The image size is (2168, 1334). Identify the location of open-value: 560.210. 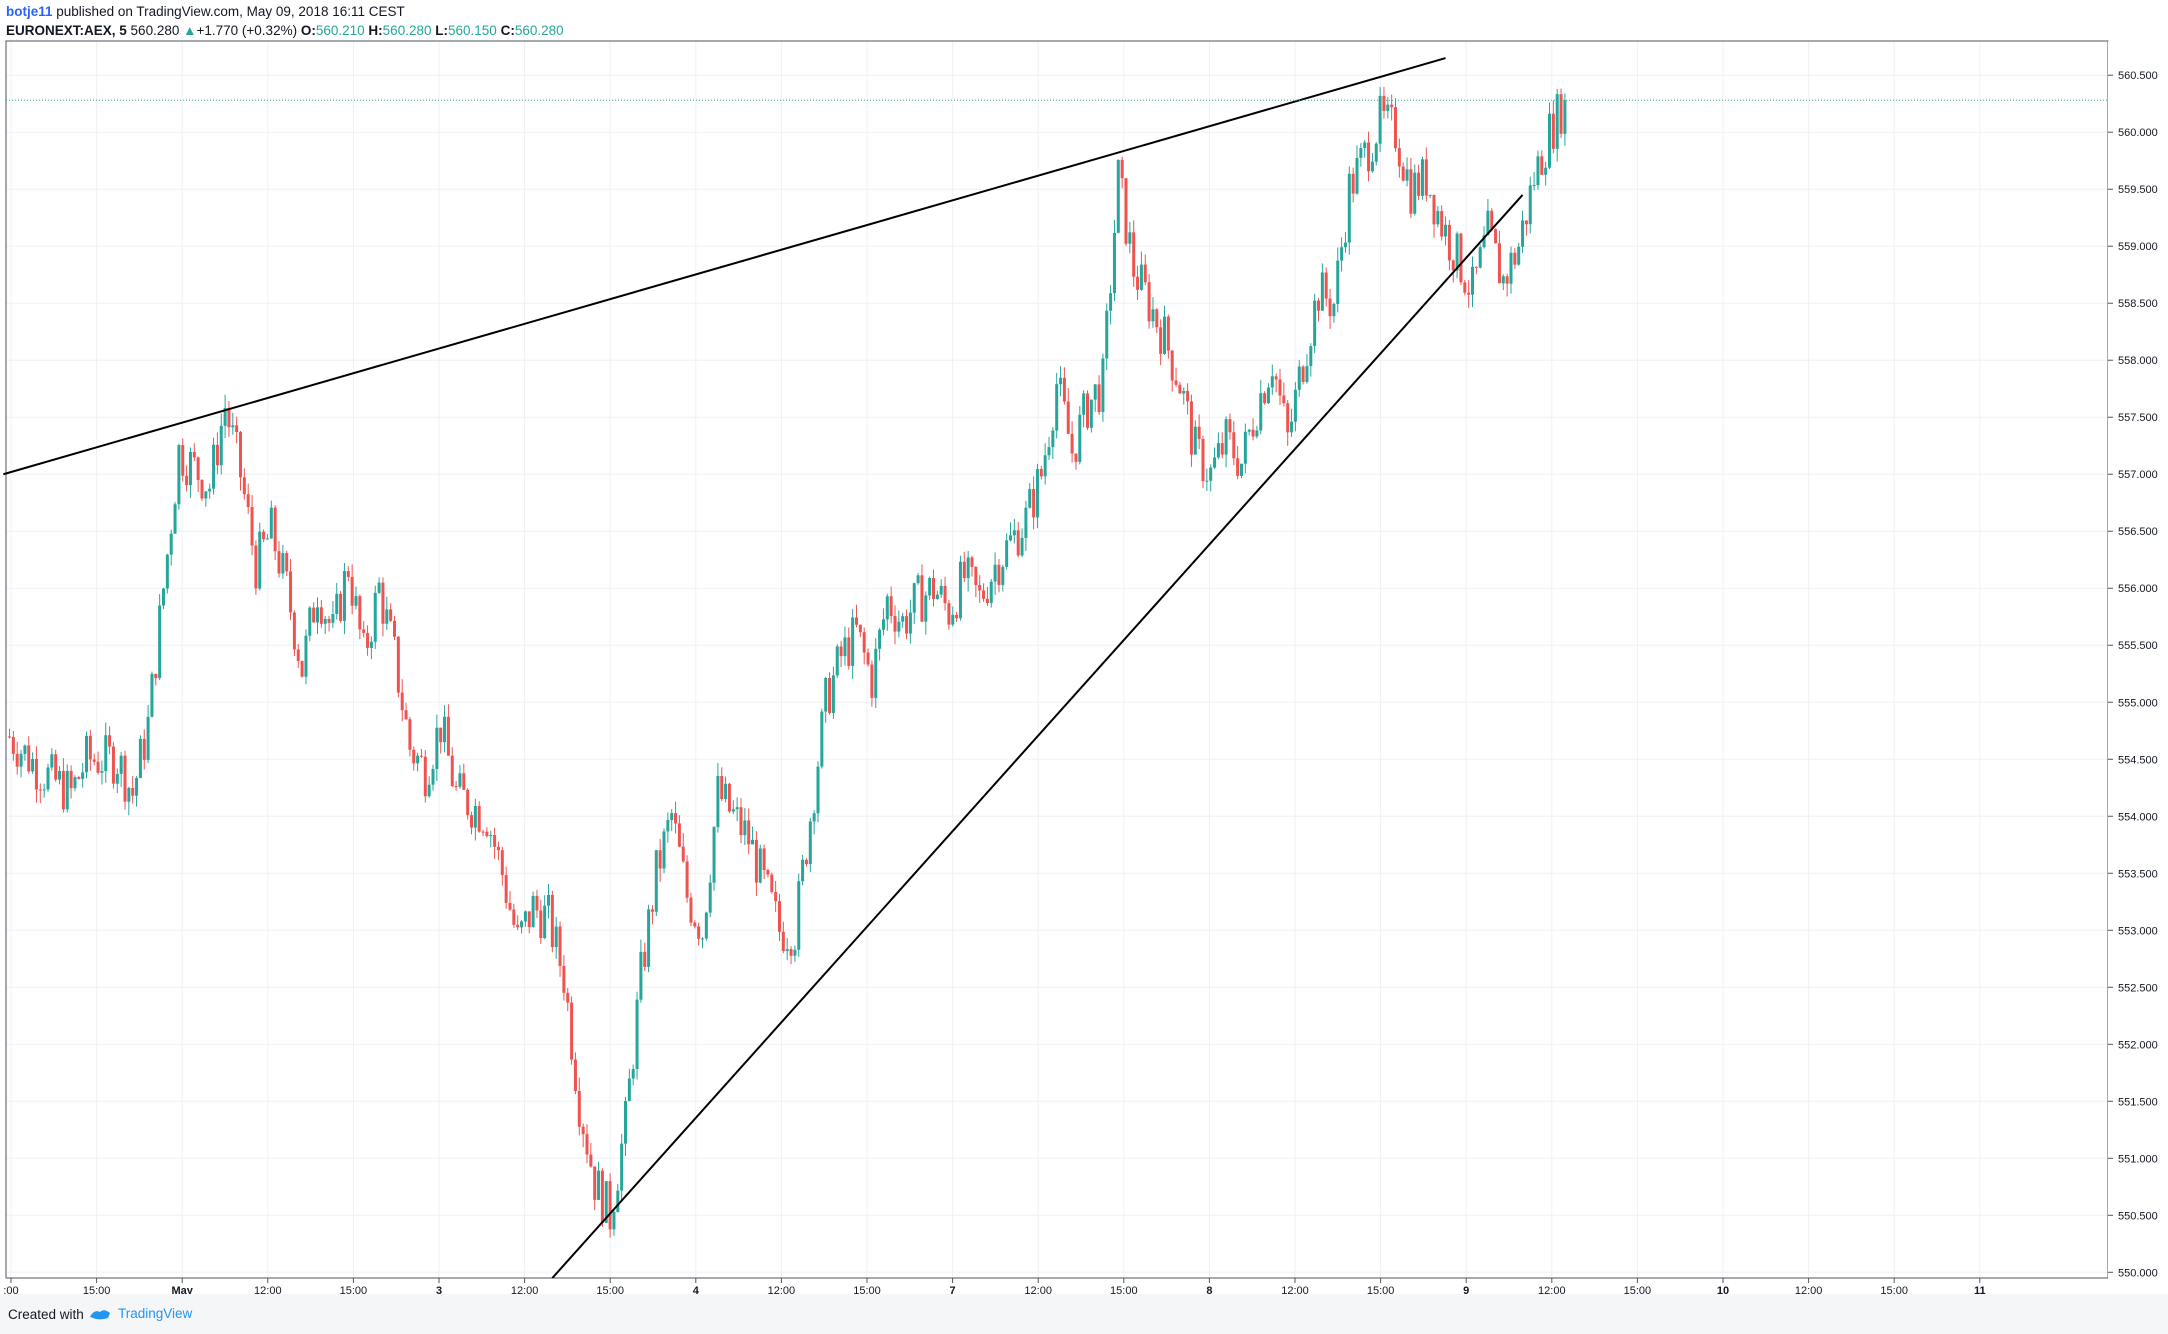
(340, 30).